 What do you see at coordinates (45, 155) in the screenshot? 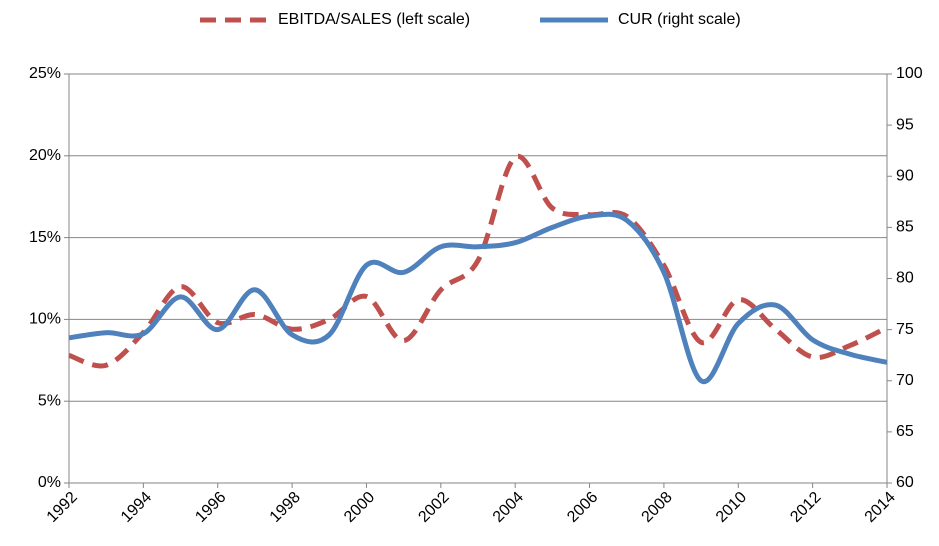
I see `y-tick-label: 20%` at bounding box center [45, 155].